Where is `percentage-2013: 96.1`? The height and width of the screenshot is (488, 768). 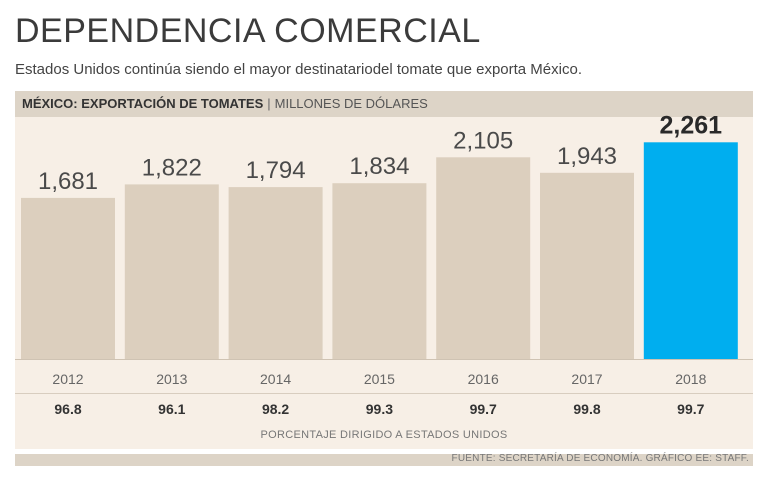 percentage-2013: 96.1 is located at coordinates (171, 409).